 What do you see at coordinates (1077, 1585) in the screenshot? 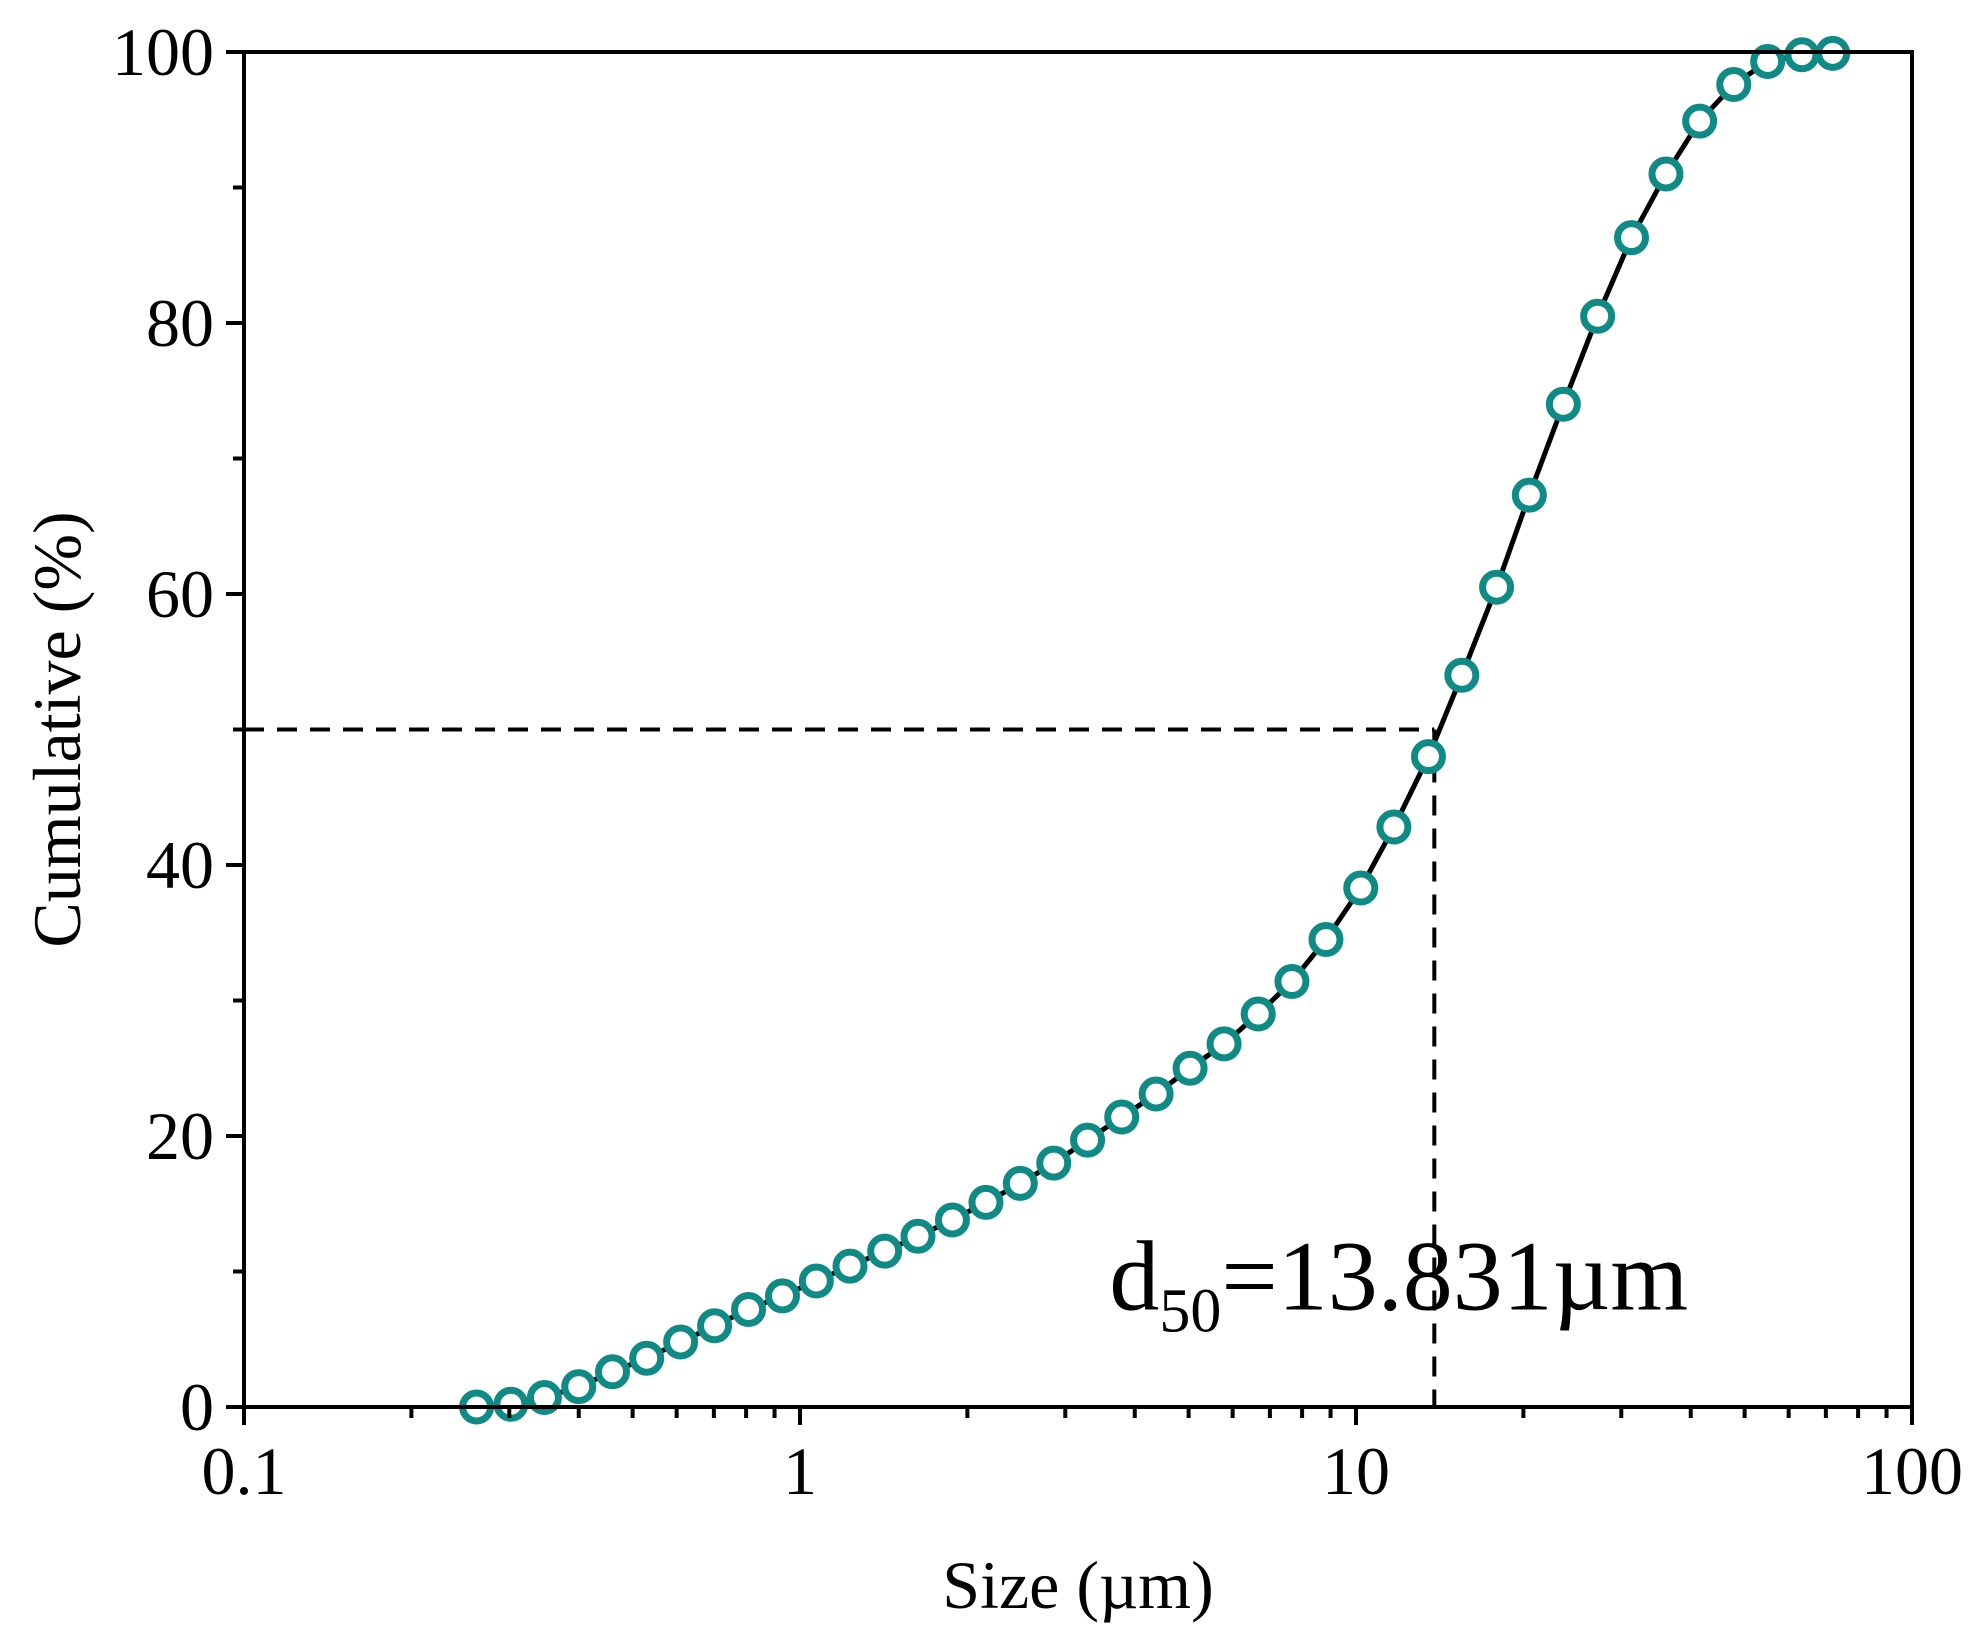
I see `x-axis-title: Size (µm)` at bounding box center [1077, 1585].